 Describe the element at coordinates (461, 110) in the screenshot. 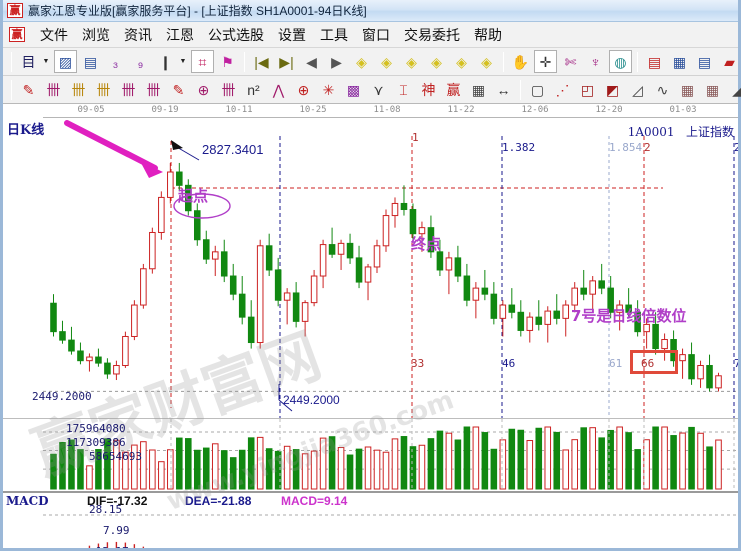

I see `date-tick: 11-22` at that location.